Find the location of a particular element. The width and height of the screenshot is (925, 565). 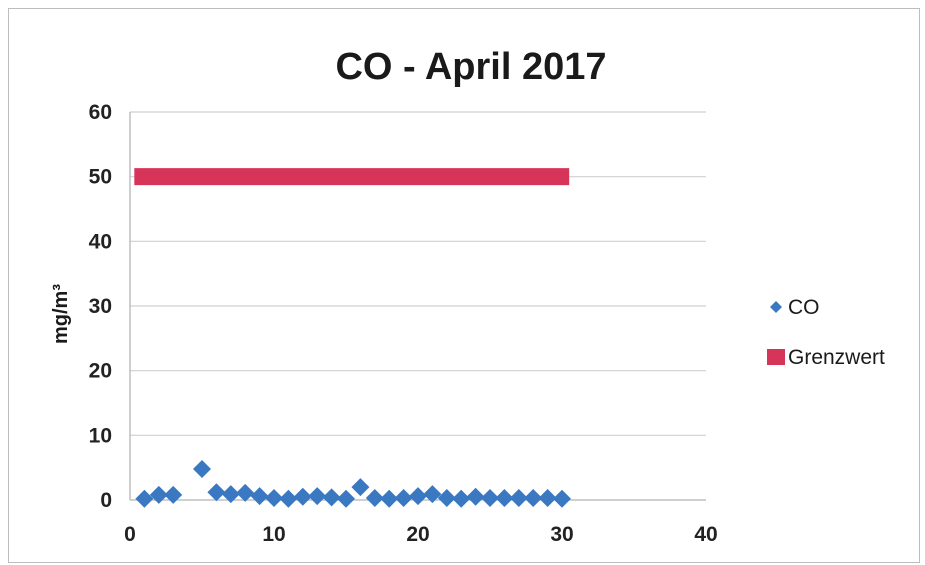

y-tick-label: 50 is located at coordinates (100, 177).